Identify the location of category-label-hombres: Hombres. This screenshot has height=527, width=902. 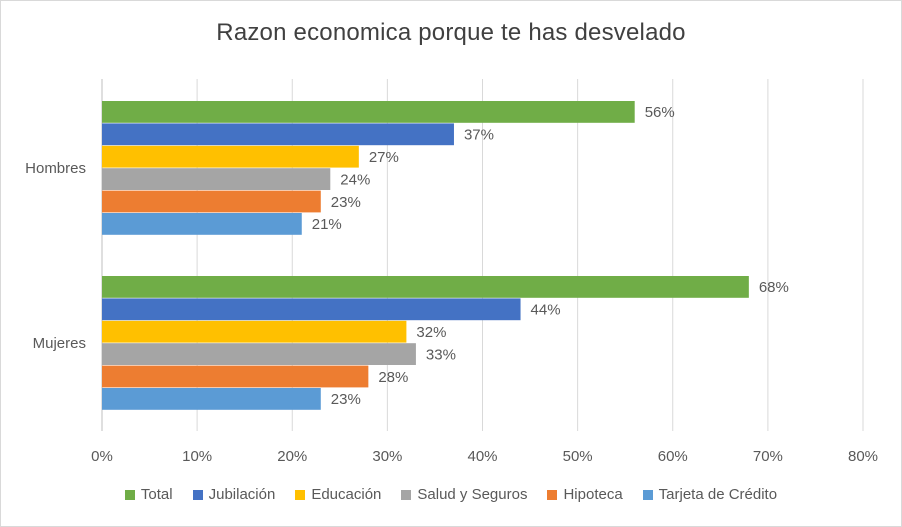
(55, 168).